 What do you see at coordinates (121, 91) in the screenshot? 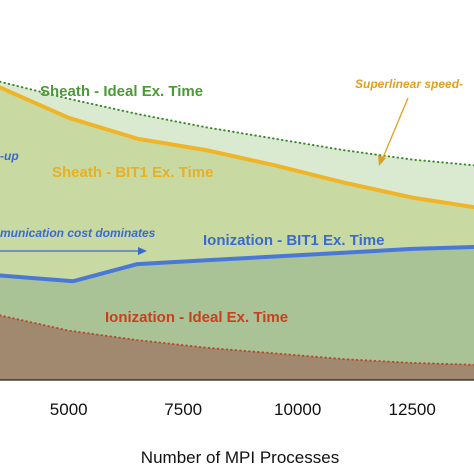
I see `series-label-0: Sheath - Ideal Ex. Time` at bounding box center [121, 91].